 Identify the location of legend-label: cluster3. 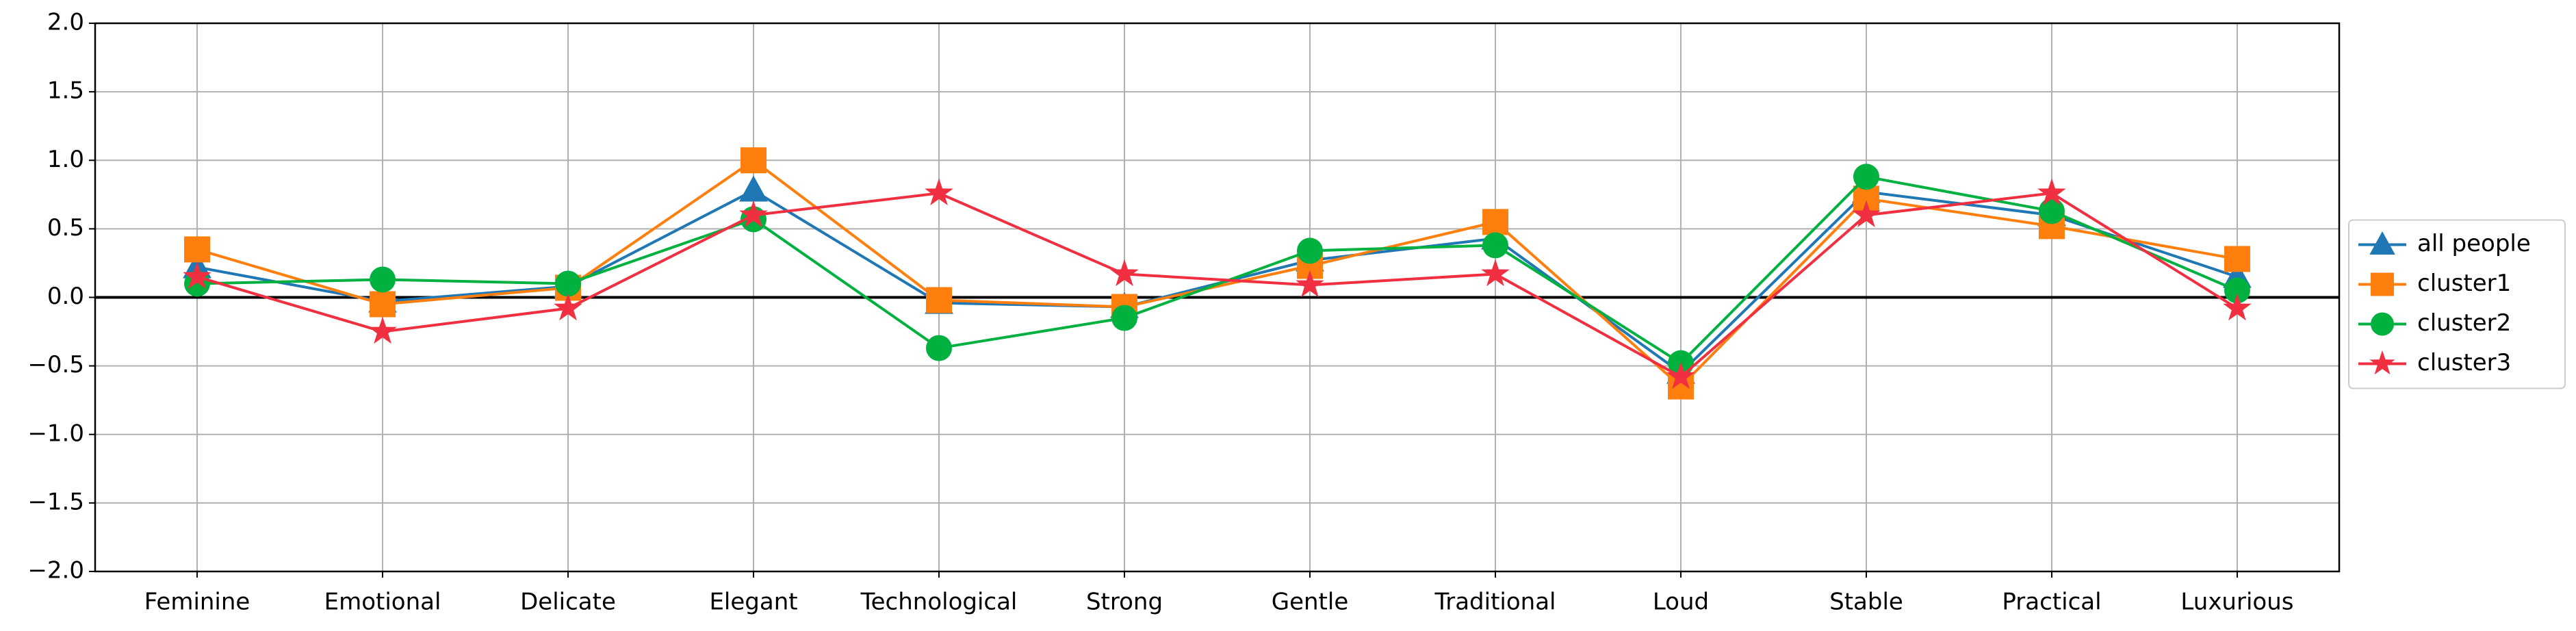
(2464, 363).